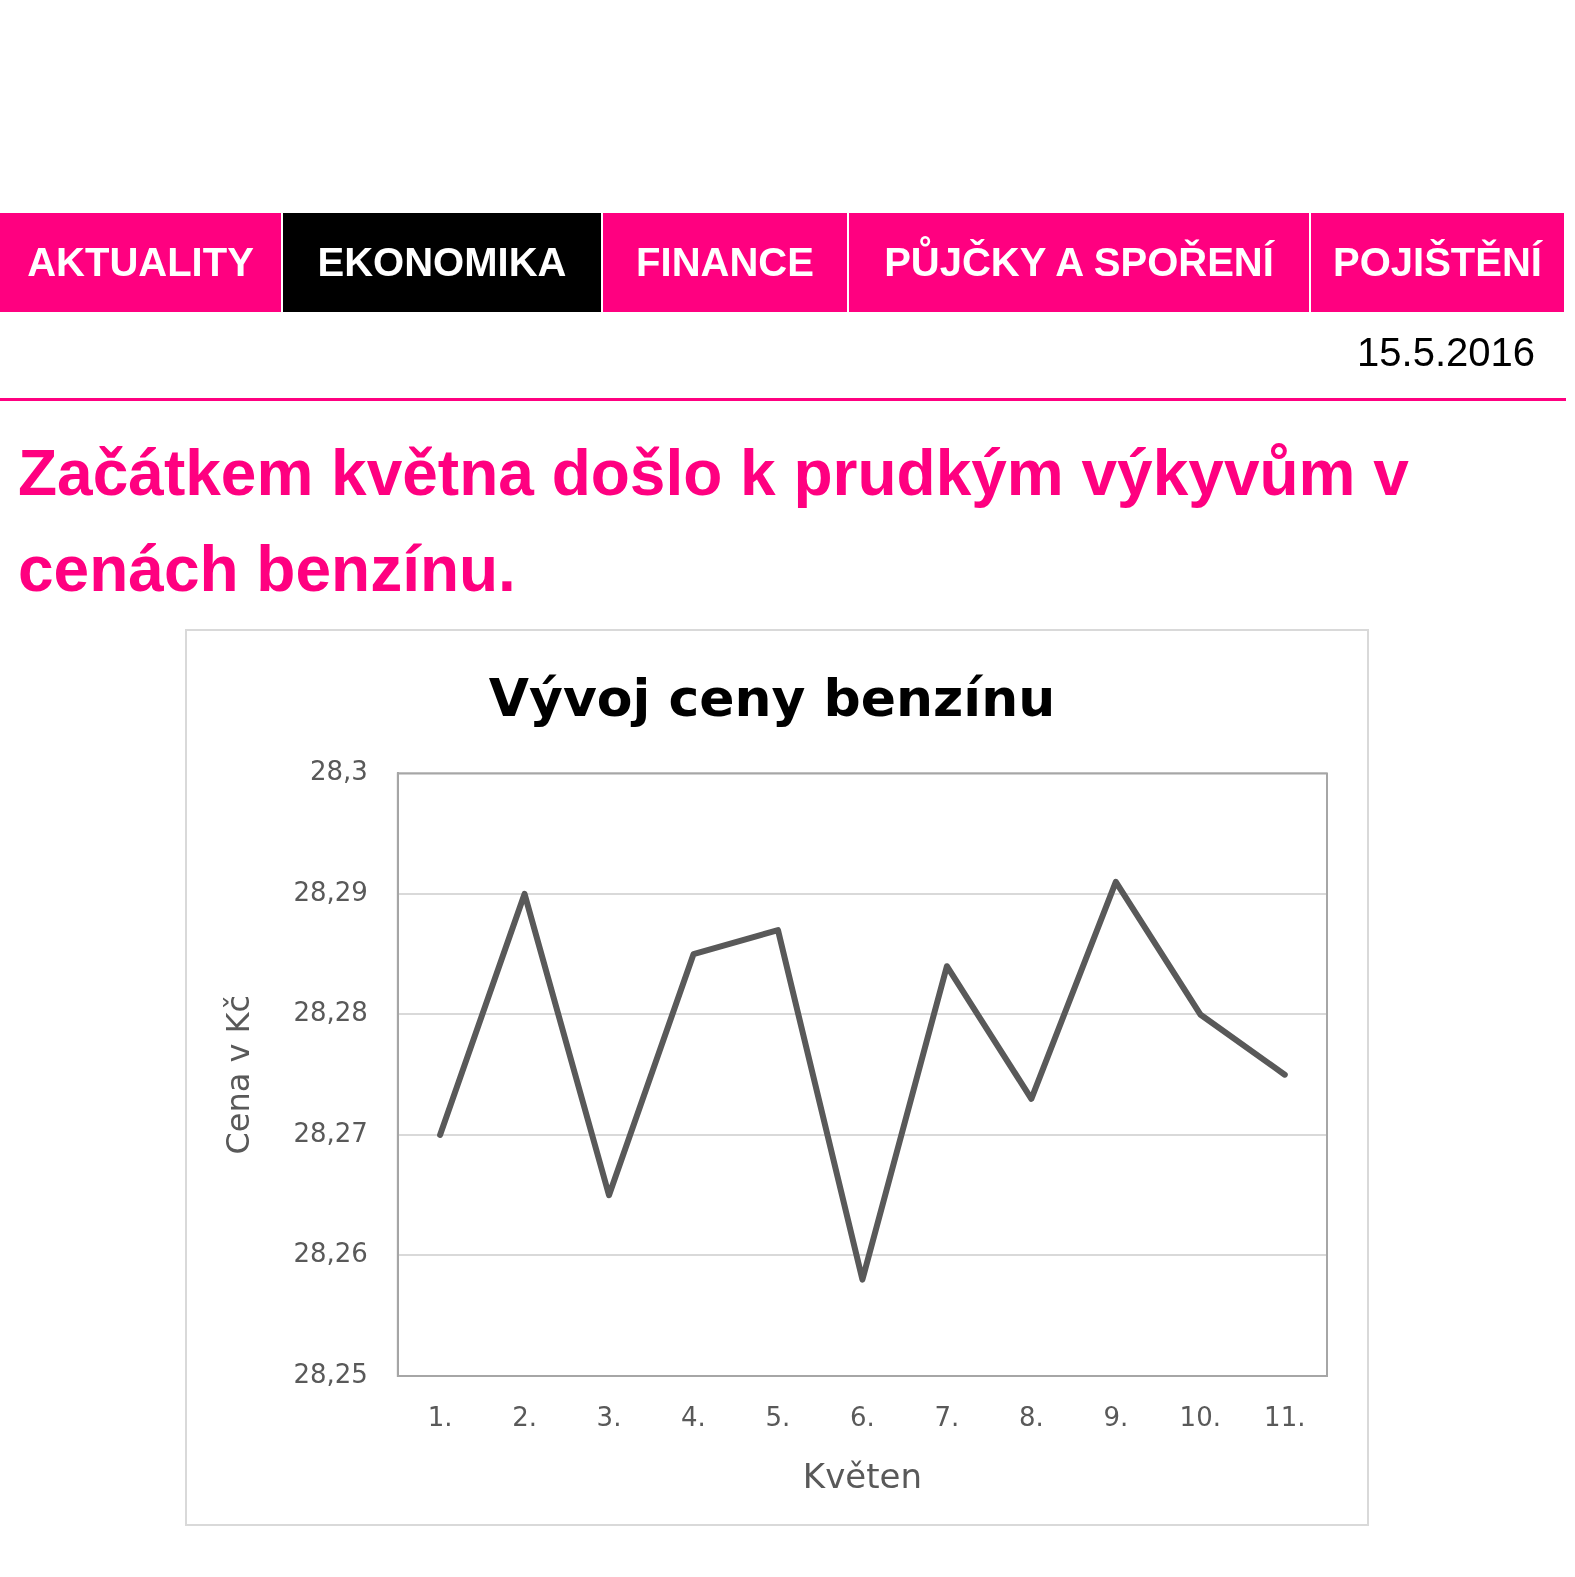  Describe the element at coordinates (609, 1417) in the screenshot. I see `x-tick-label: 3.` at that location.